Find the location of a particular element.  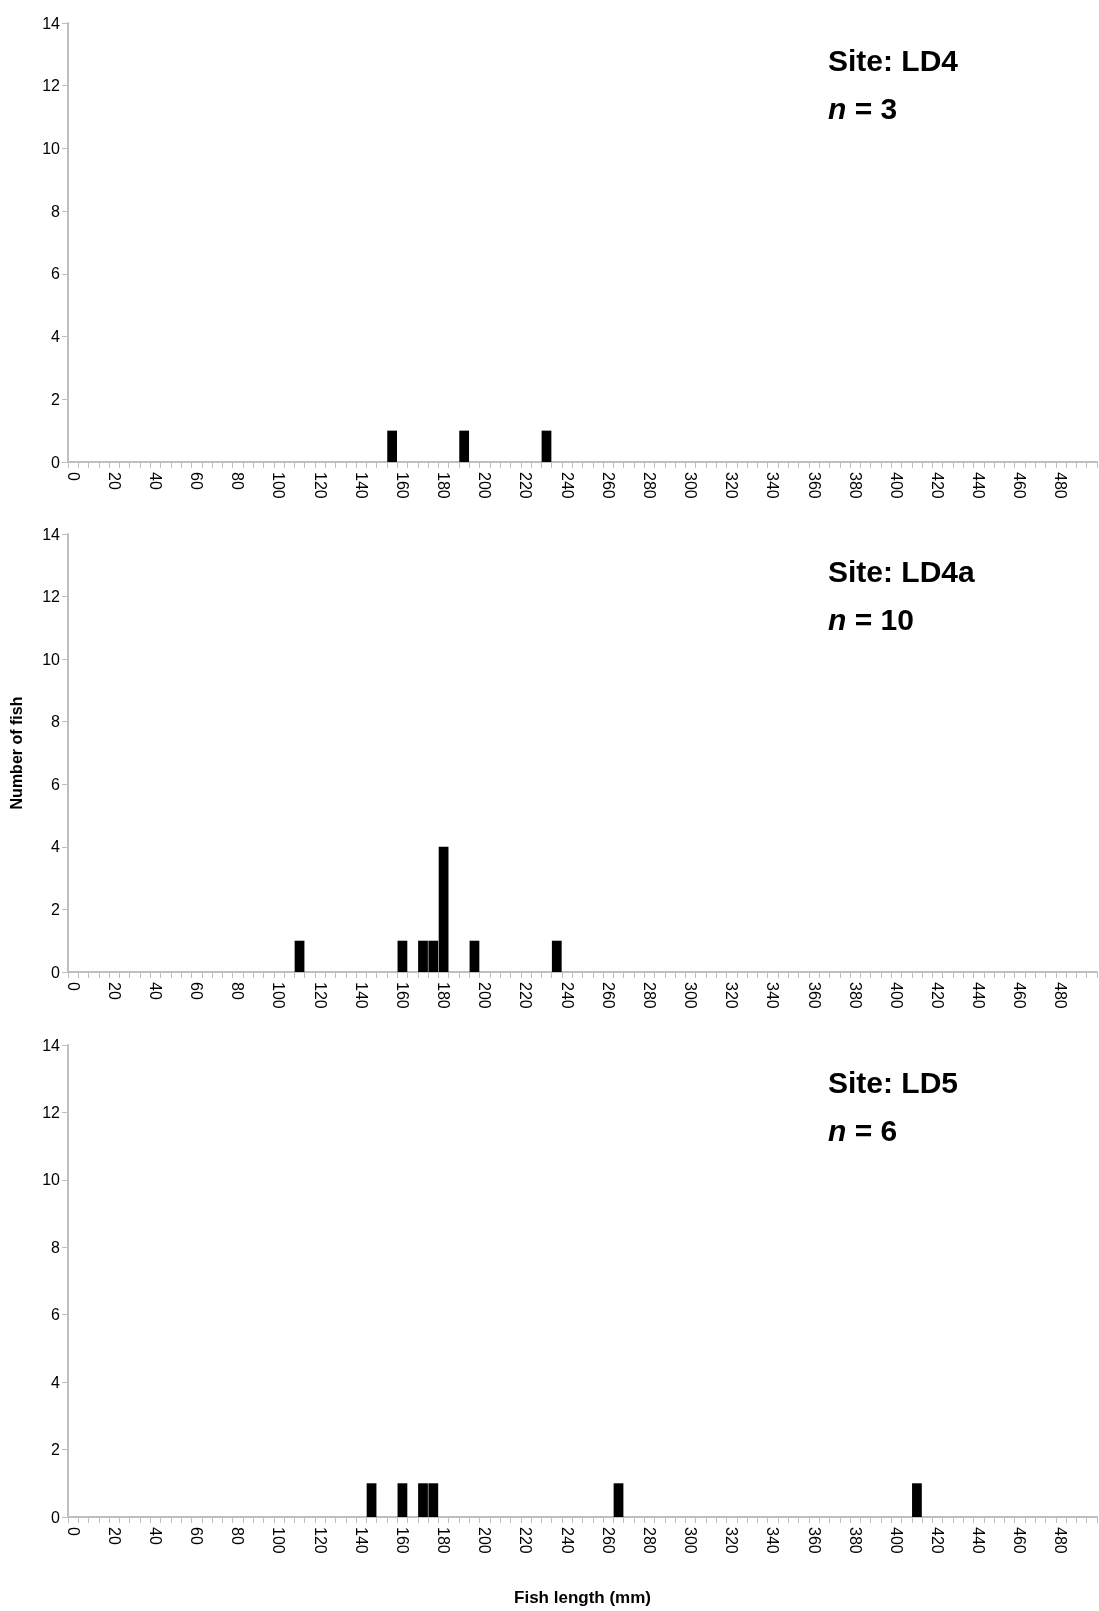

annotation: Site: LD4a is located at coordinates (902, 571).